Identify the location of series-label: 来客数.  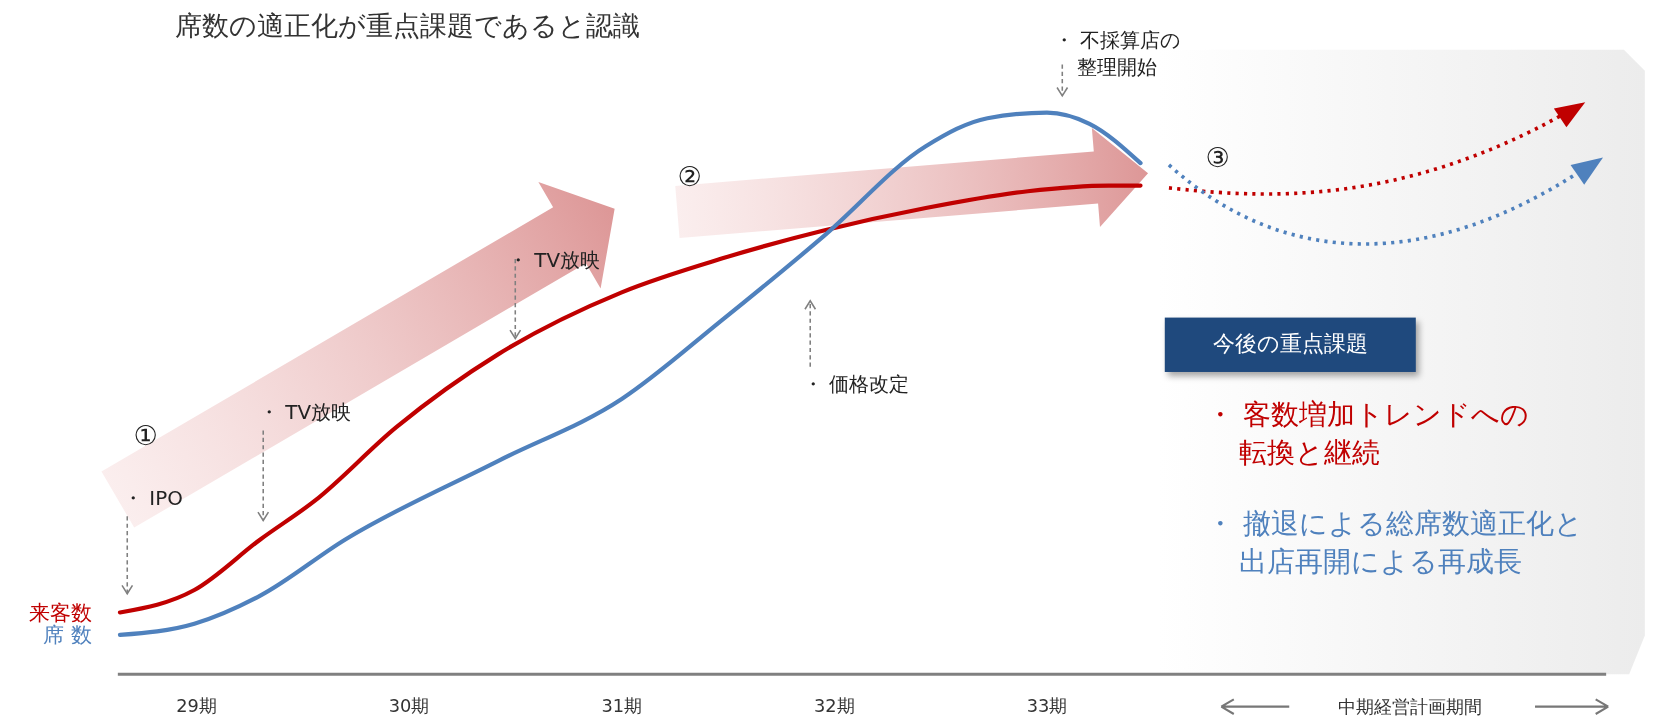
(60, 612).